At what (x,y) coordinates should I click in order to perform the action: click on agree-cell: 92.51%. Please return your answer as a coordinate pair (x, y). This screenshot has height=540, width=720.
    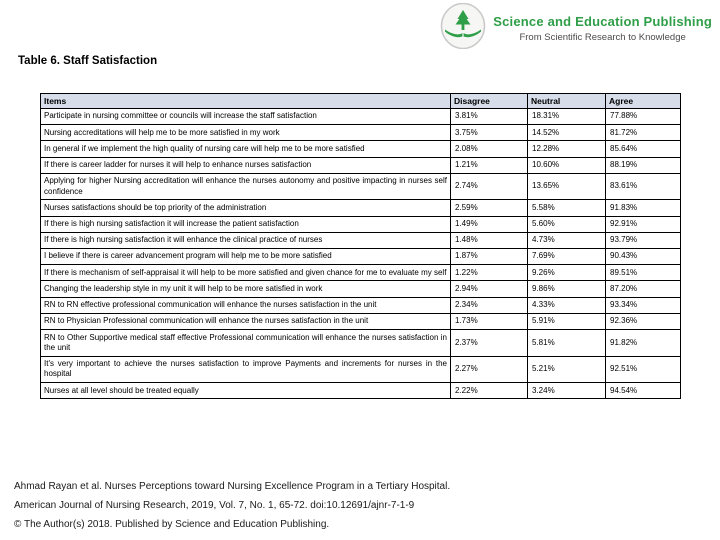
    Looking at the image, I should click on (643, 369).